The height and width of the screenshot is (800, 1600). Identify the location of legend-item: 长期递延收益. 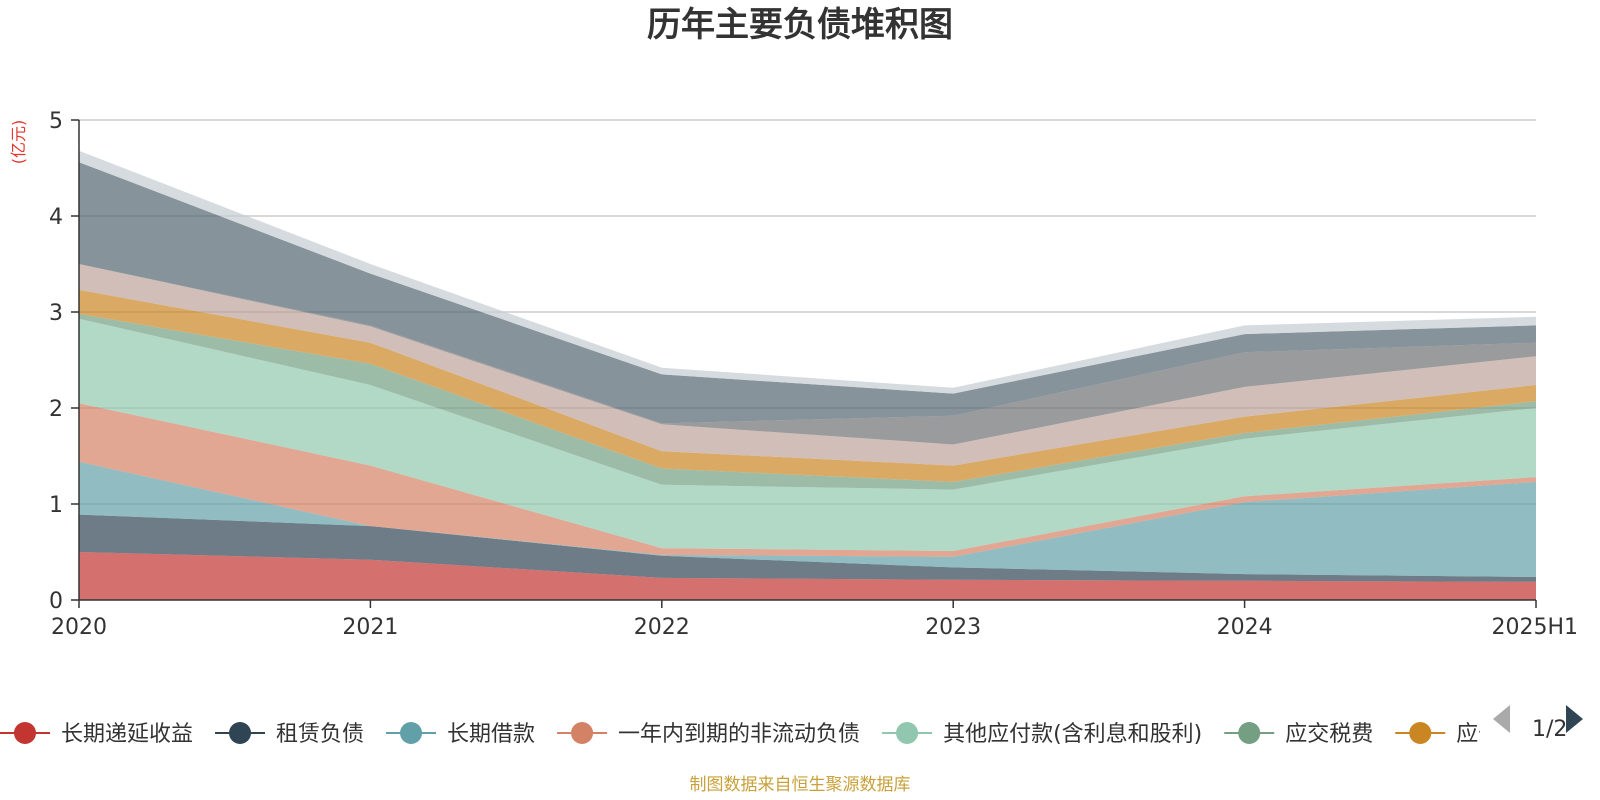
(96, 734).